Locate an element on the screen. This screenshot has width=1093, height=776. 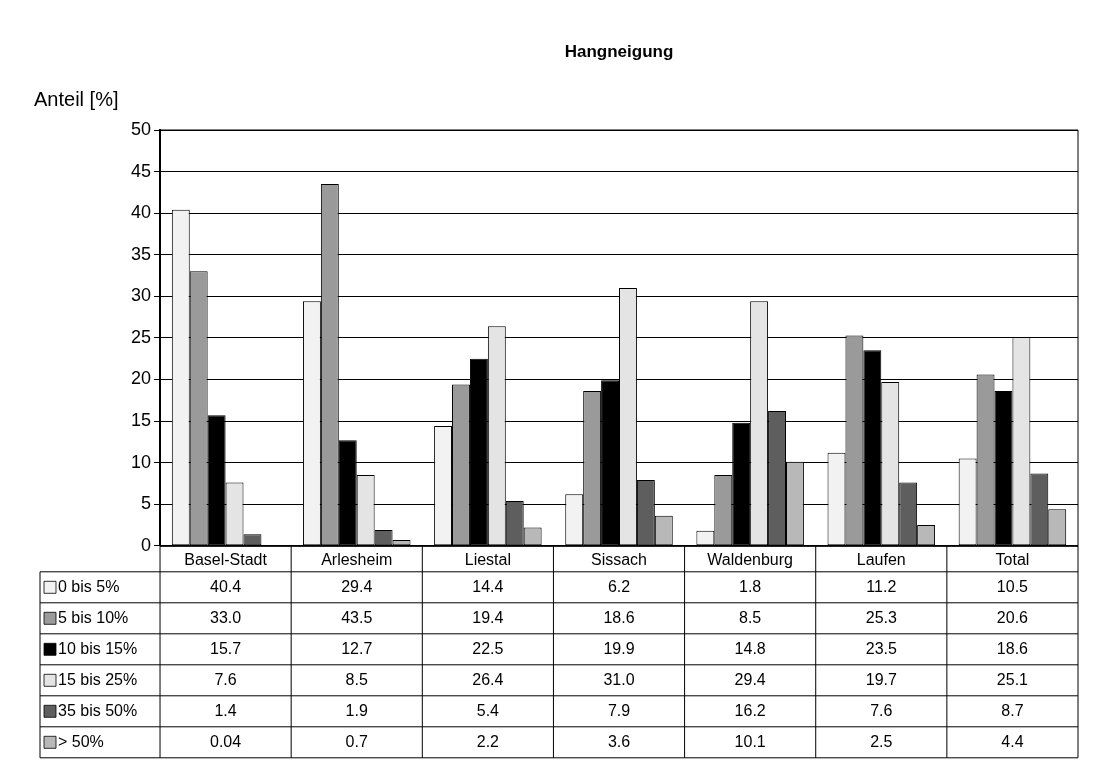
data-label: 0.7 is located at coordinates (356, 741).